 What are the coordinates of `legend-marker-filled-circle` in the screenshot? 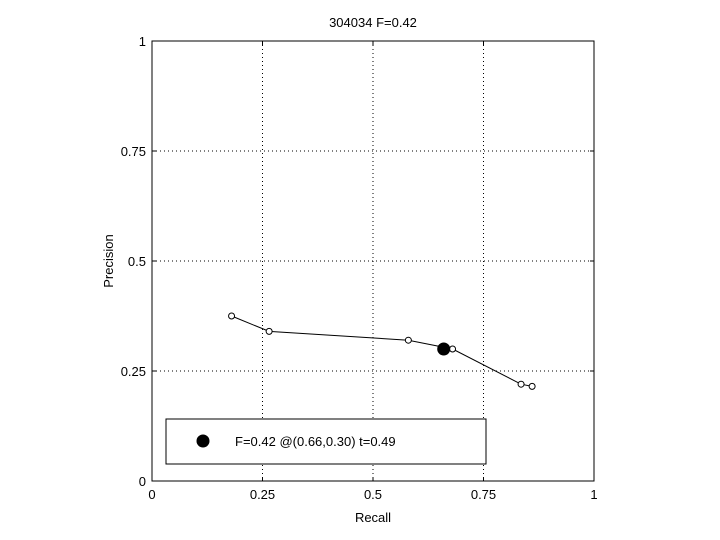 It's located at (203, 441).